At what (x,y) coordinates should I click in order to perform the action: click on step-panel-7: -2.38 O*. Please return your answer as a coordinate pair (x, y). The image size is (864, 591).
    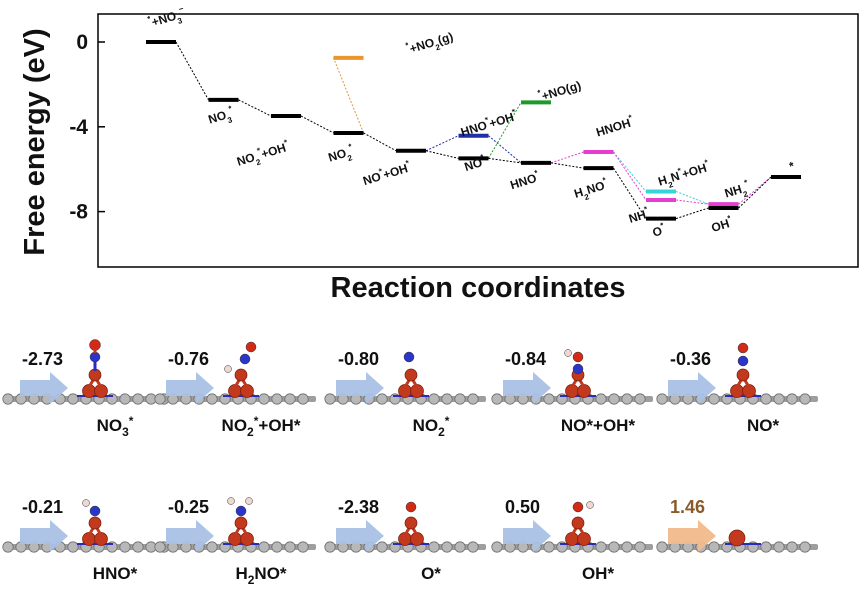
    Looking at the image, I should click on (405, 540).